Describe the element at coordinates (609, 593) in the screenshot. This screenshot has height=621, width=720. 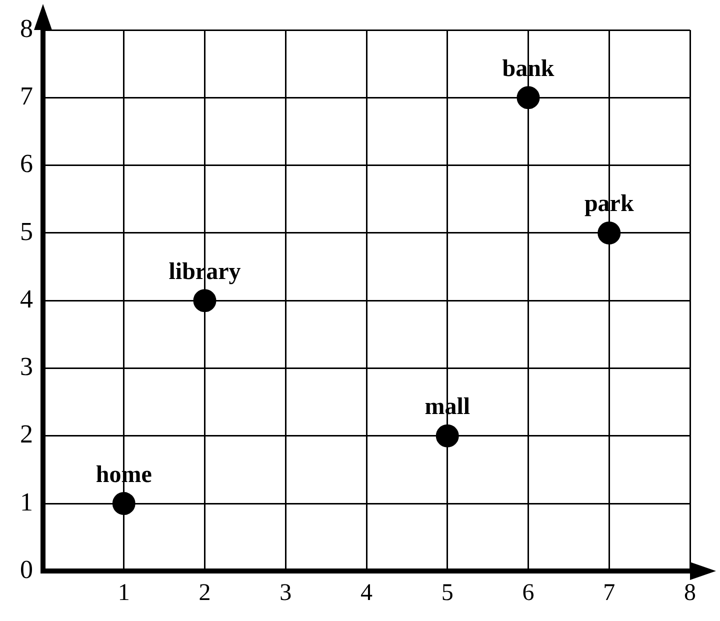
I see `x-tick-label: 7` at that location.